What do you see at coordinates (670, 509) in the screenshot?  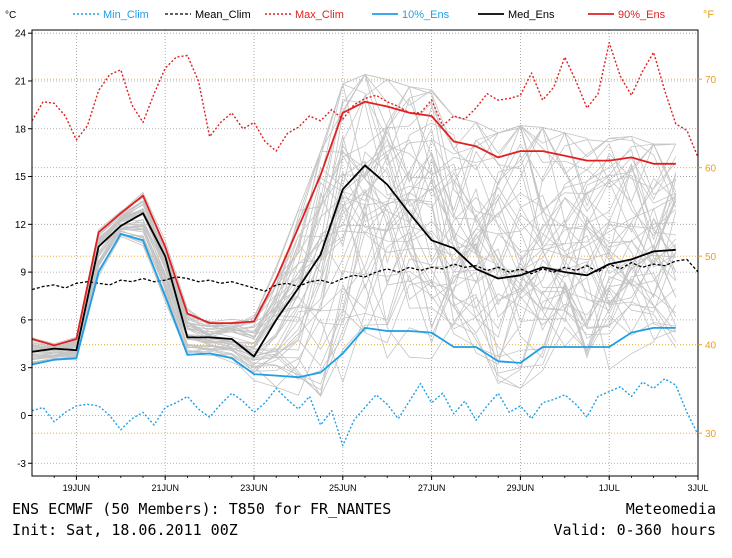 I see `brand-label: Meteomedia` at bounding box center [670, 509].